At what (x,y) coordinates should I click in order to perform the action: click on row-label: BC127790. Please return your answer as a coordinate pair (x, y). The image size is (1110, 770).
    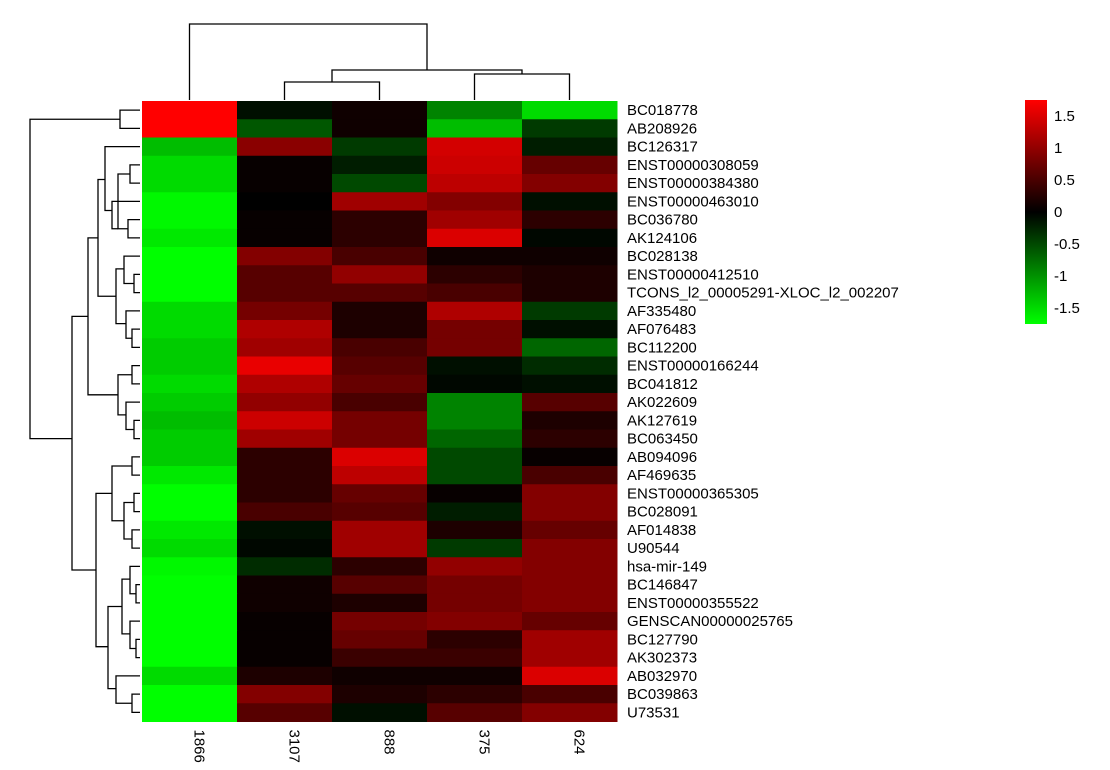
    Looking at the image, I should click on (662, 639).